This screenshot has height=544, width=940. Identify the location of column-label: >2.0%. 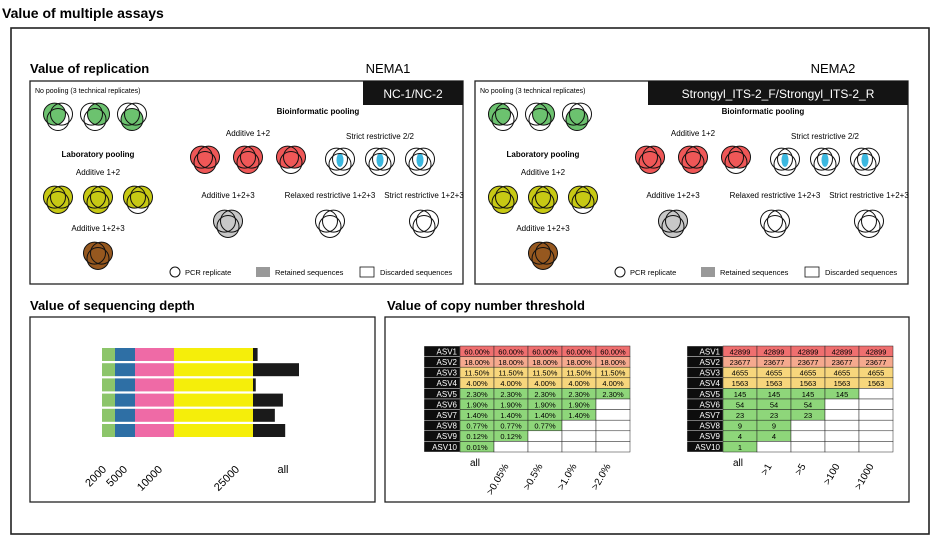
(602, 477).